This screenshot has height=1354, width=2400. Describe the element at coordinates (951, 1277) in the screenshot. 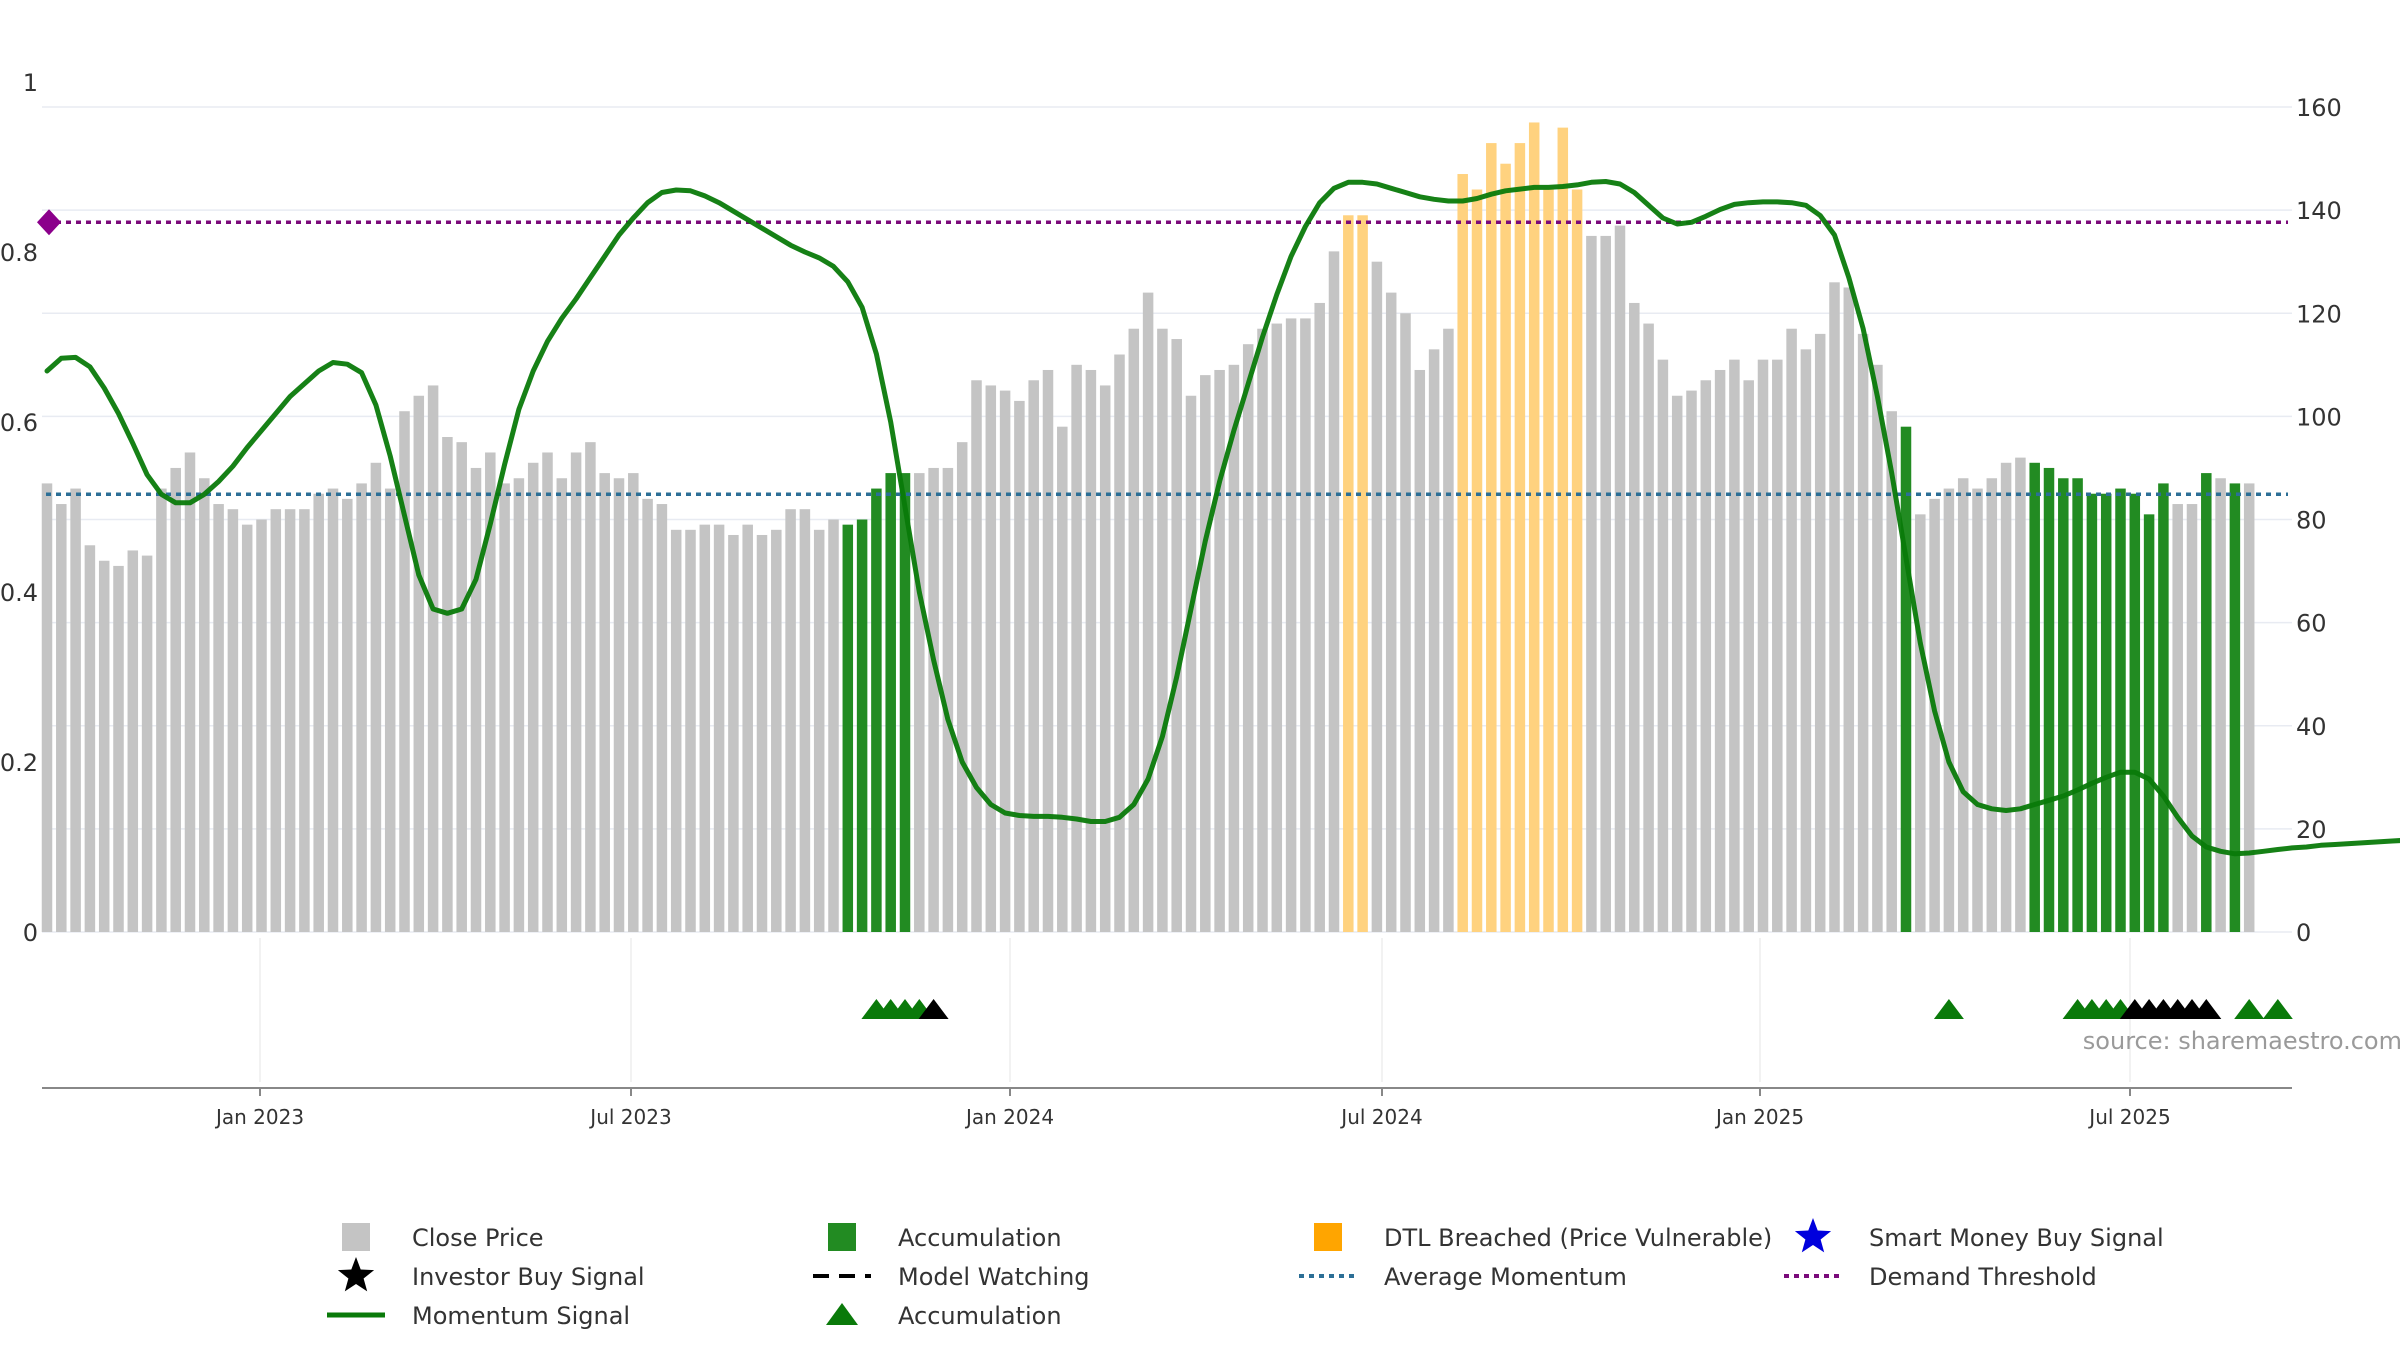

I see `legend-item: Model Watching` at that location.